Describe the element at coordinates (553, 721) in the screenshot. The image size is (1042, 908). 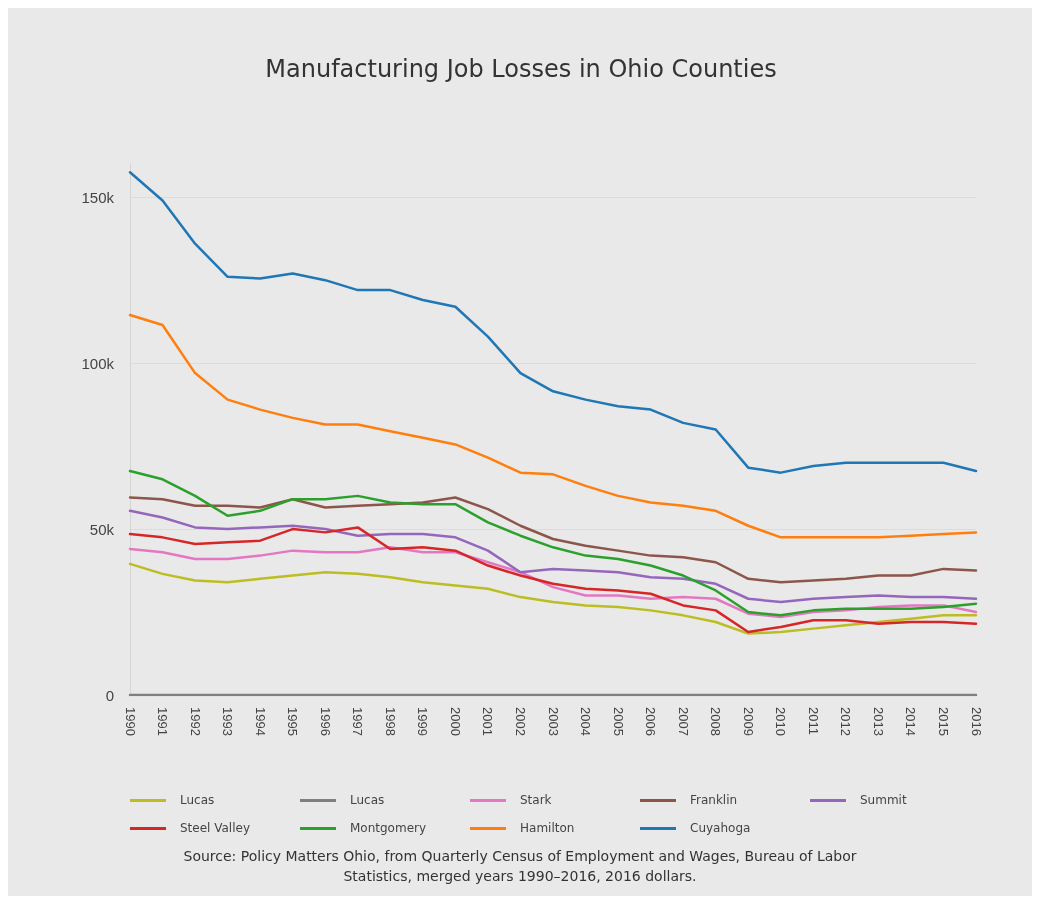
I see `x-tick-label: 2003` at that location.